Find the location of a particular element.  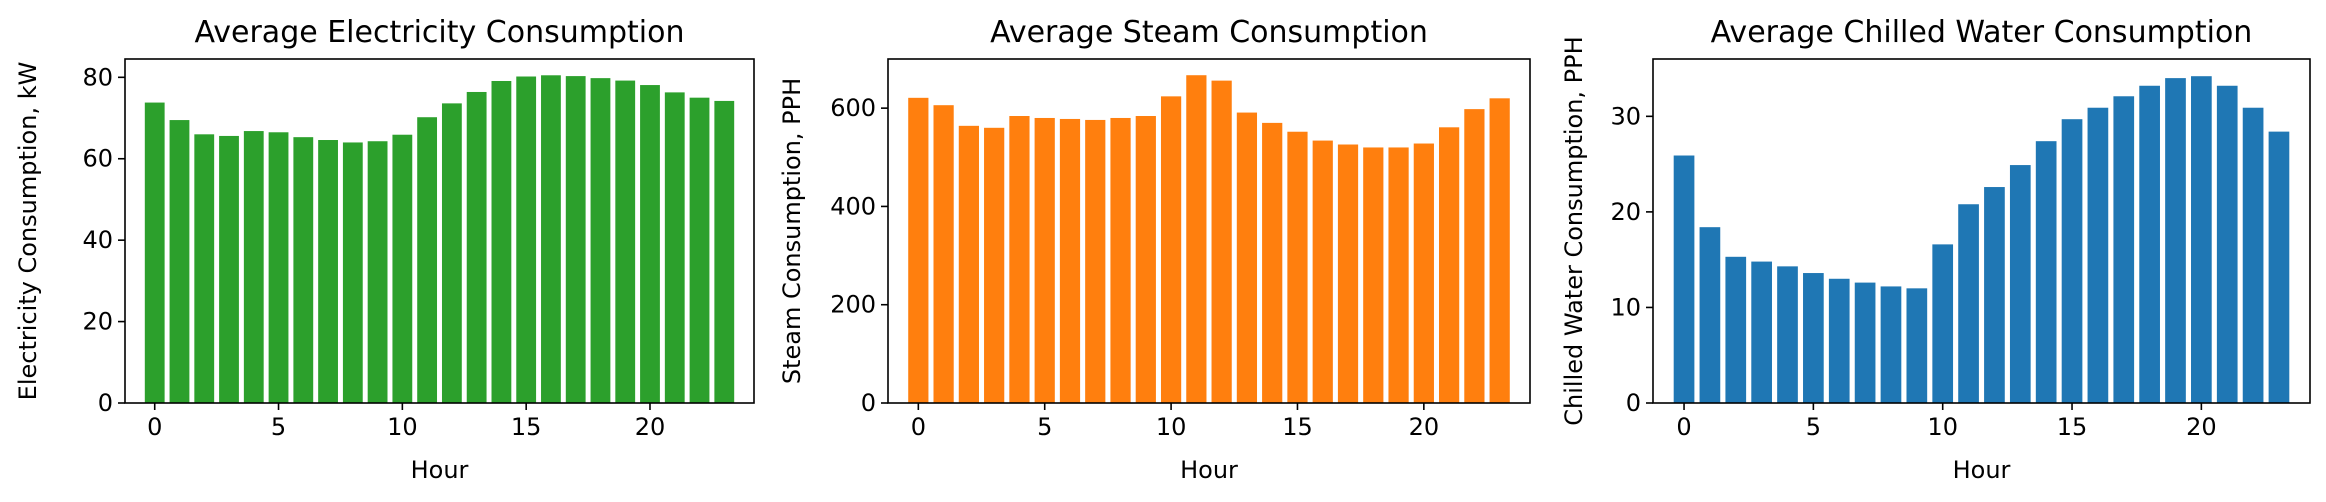

y-axis-label: Electricity Consumption, kW is located at coordinates (28, 231).